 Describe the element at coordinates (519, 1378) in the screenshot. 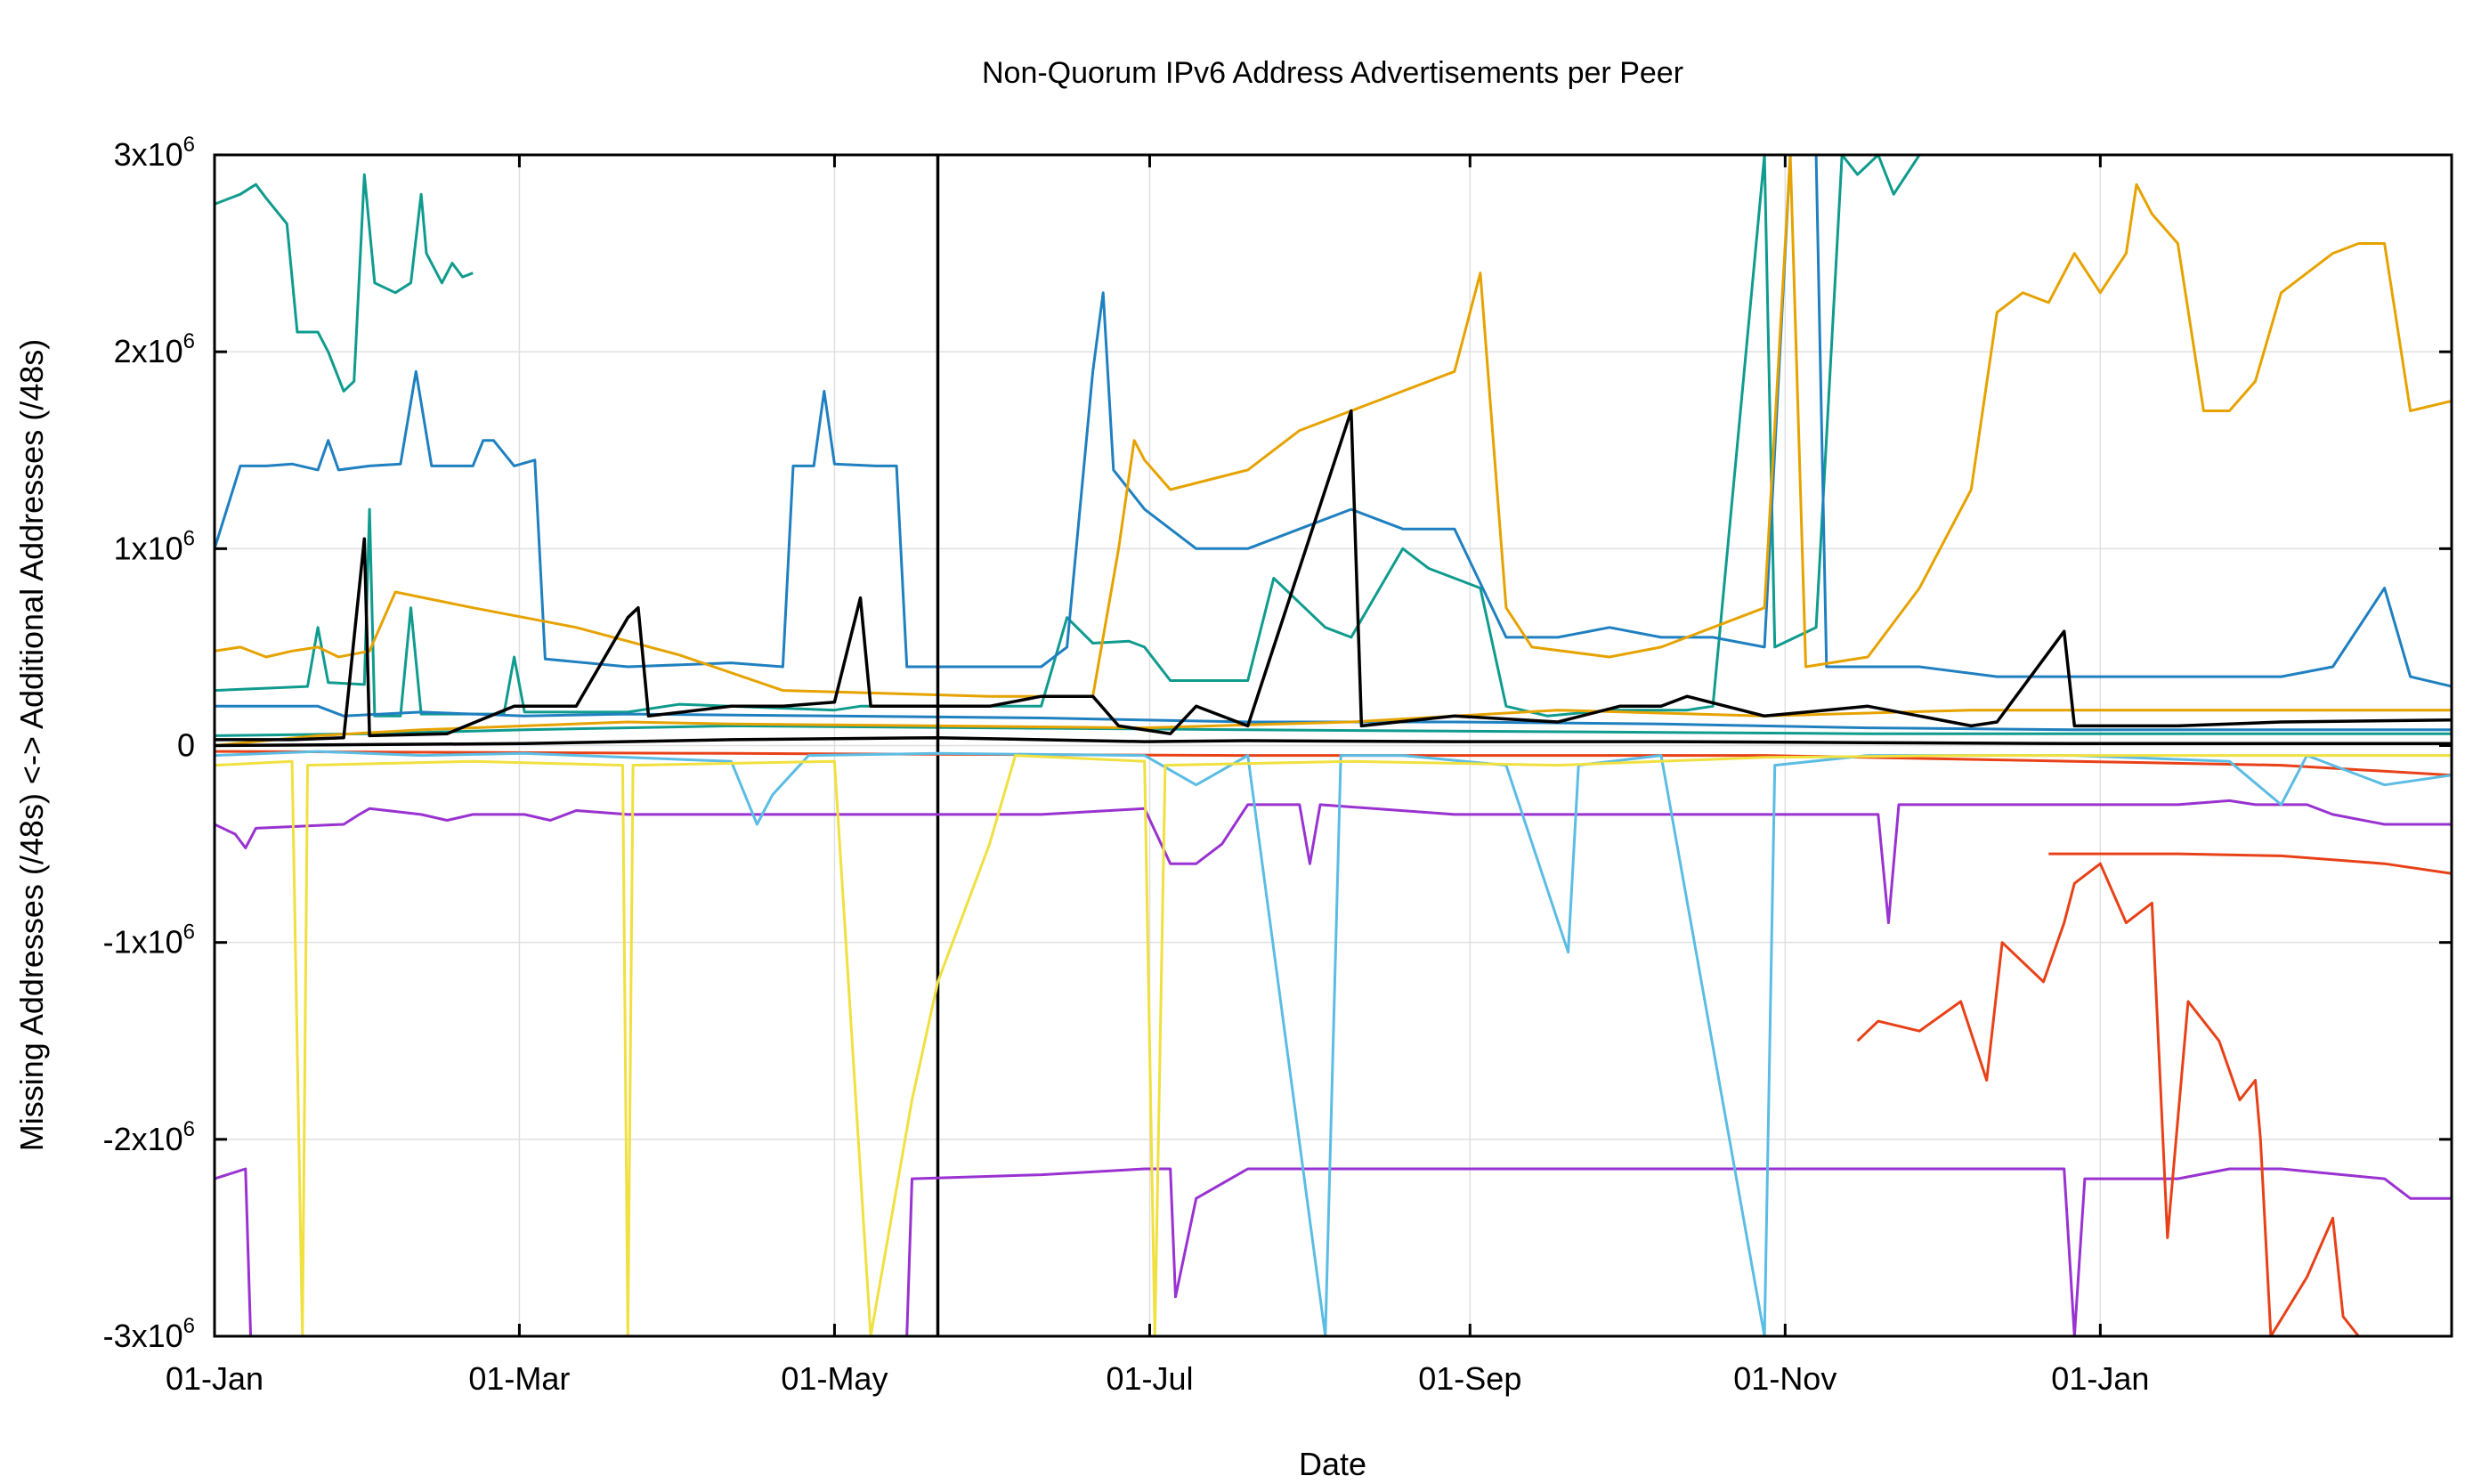

I see `x-tick-label: 01-Mar` at that location.